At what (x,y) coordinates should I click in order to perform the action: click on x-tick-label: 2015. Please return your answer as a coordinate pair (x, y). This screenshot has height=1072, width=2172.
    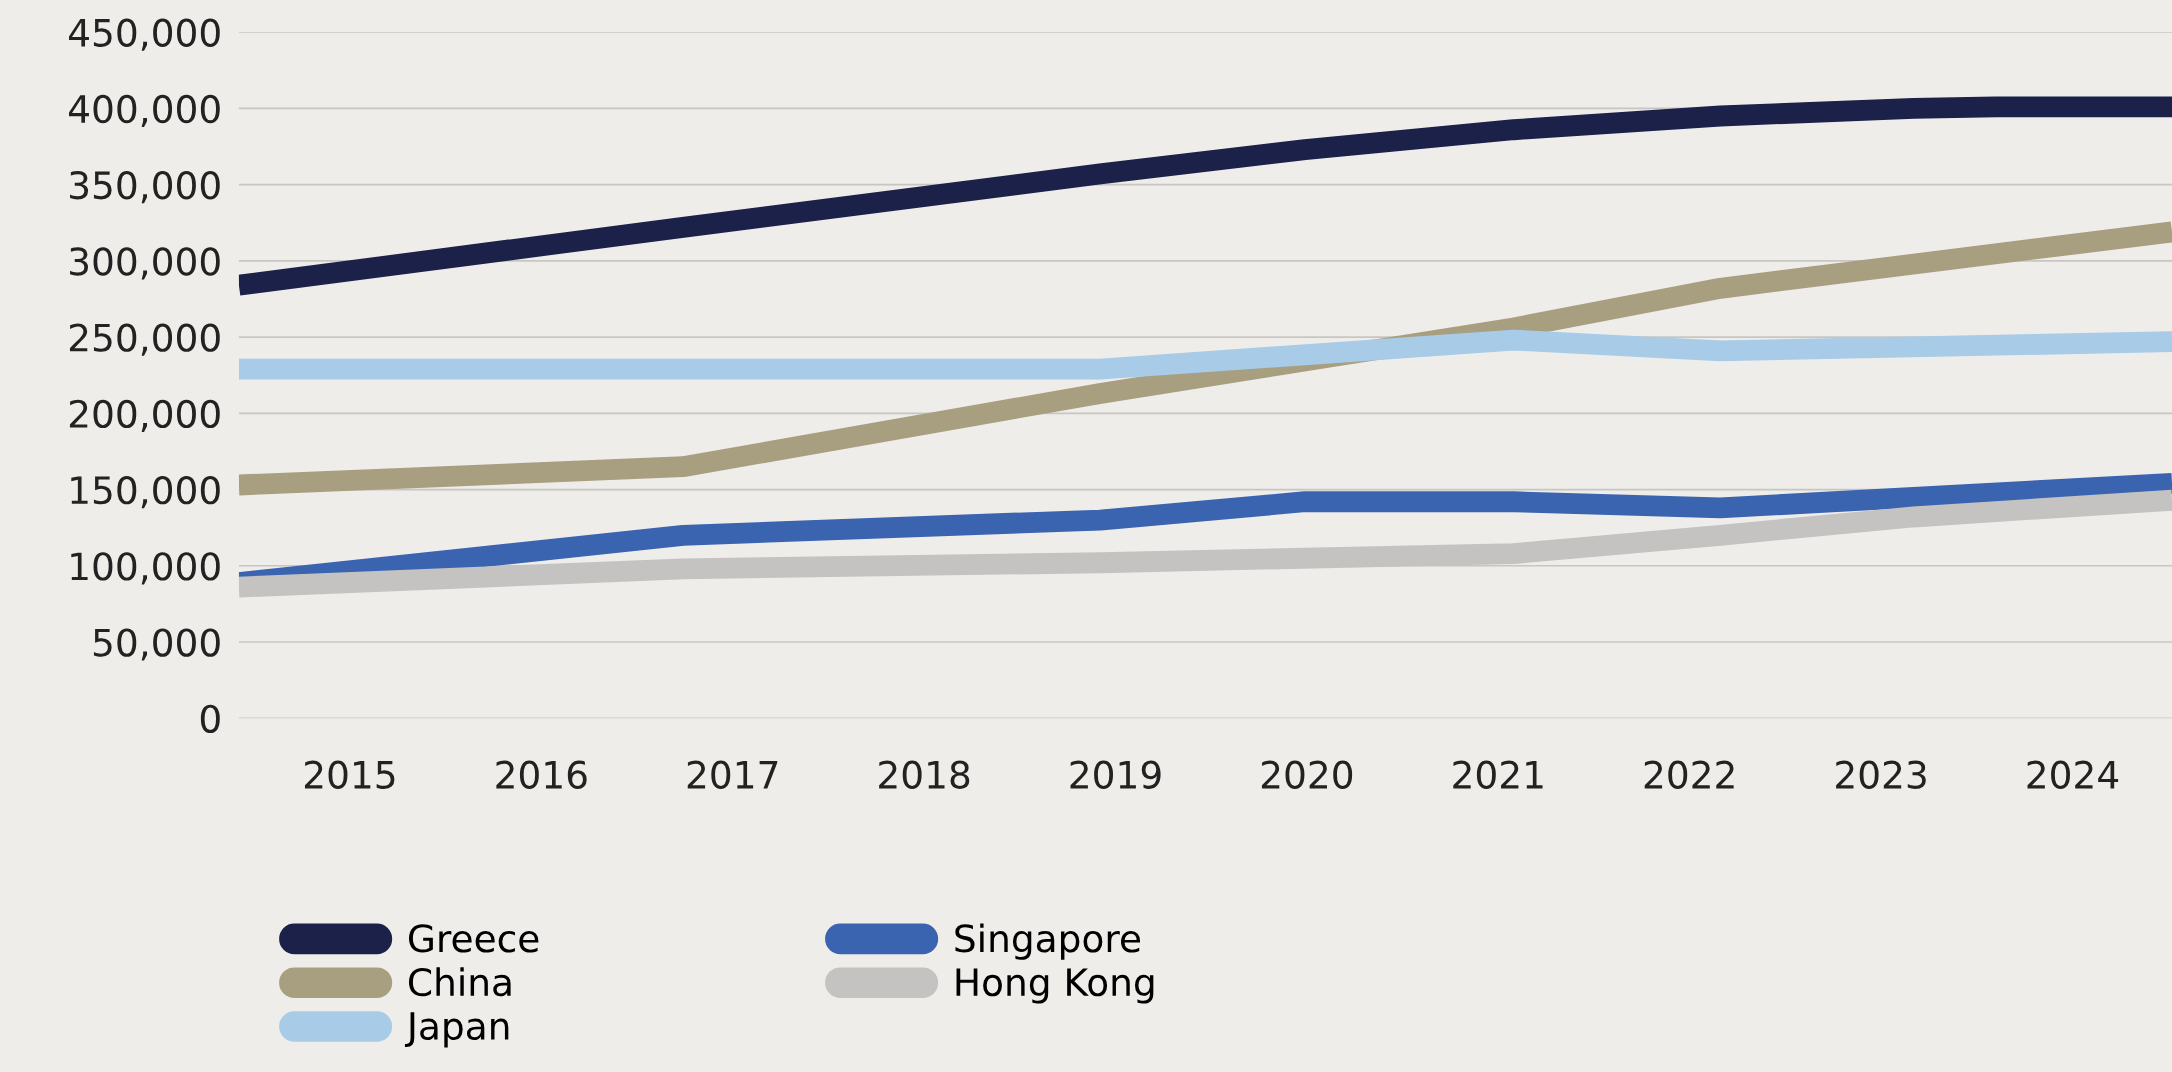
    Looking at the image, I should click on (349, 774).